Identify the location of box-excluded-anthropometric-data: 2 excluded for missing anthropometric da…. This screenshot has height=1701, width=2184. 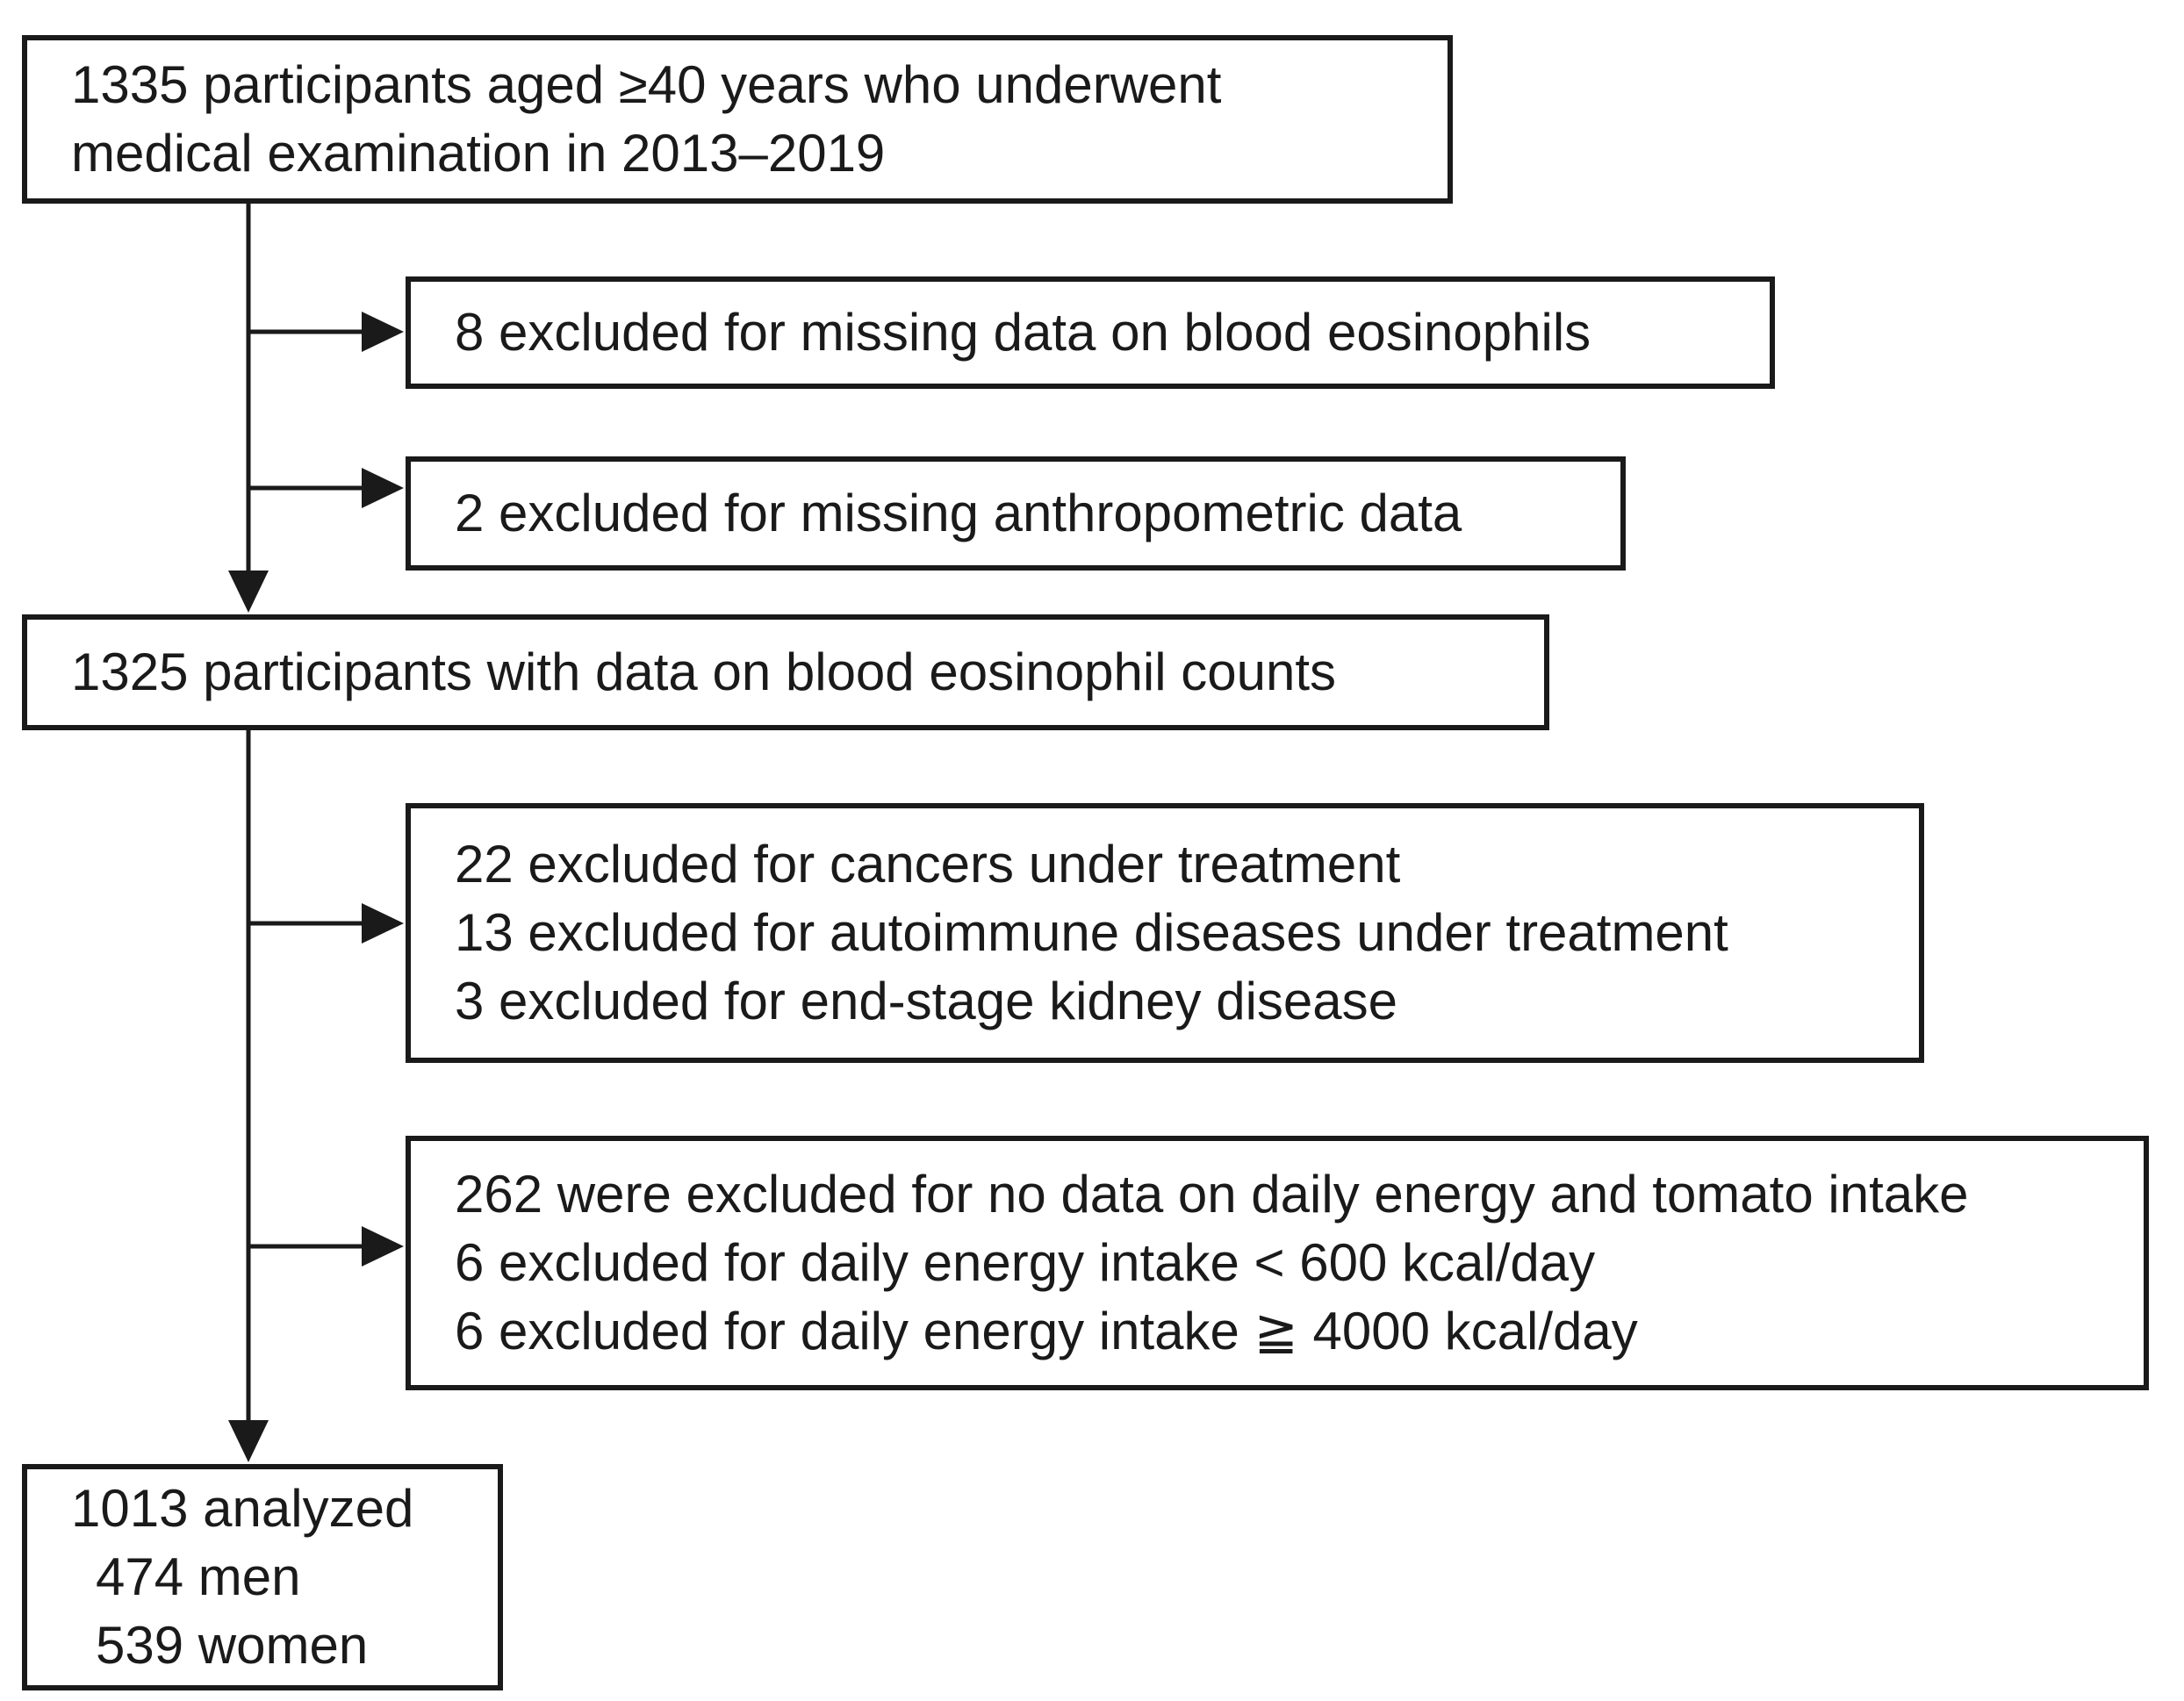
(1016, 514).